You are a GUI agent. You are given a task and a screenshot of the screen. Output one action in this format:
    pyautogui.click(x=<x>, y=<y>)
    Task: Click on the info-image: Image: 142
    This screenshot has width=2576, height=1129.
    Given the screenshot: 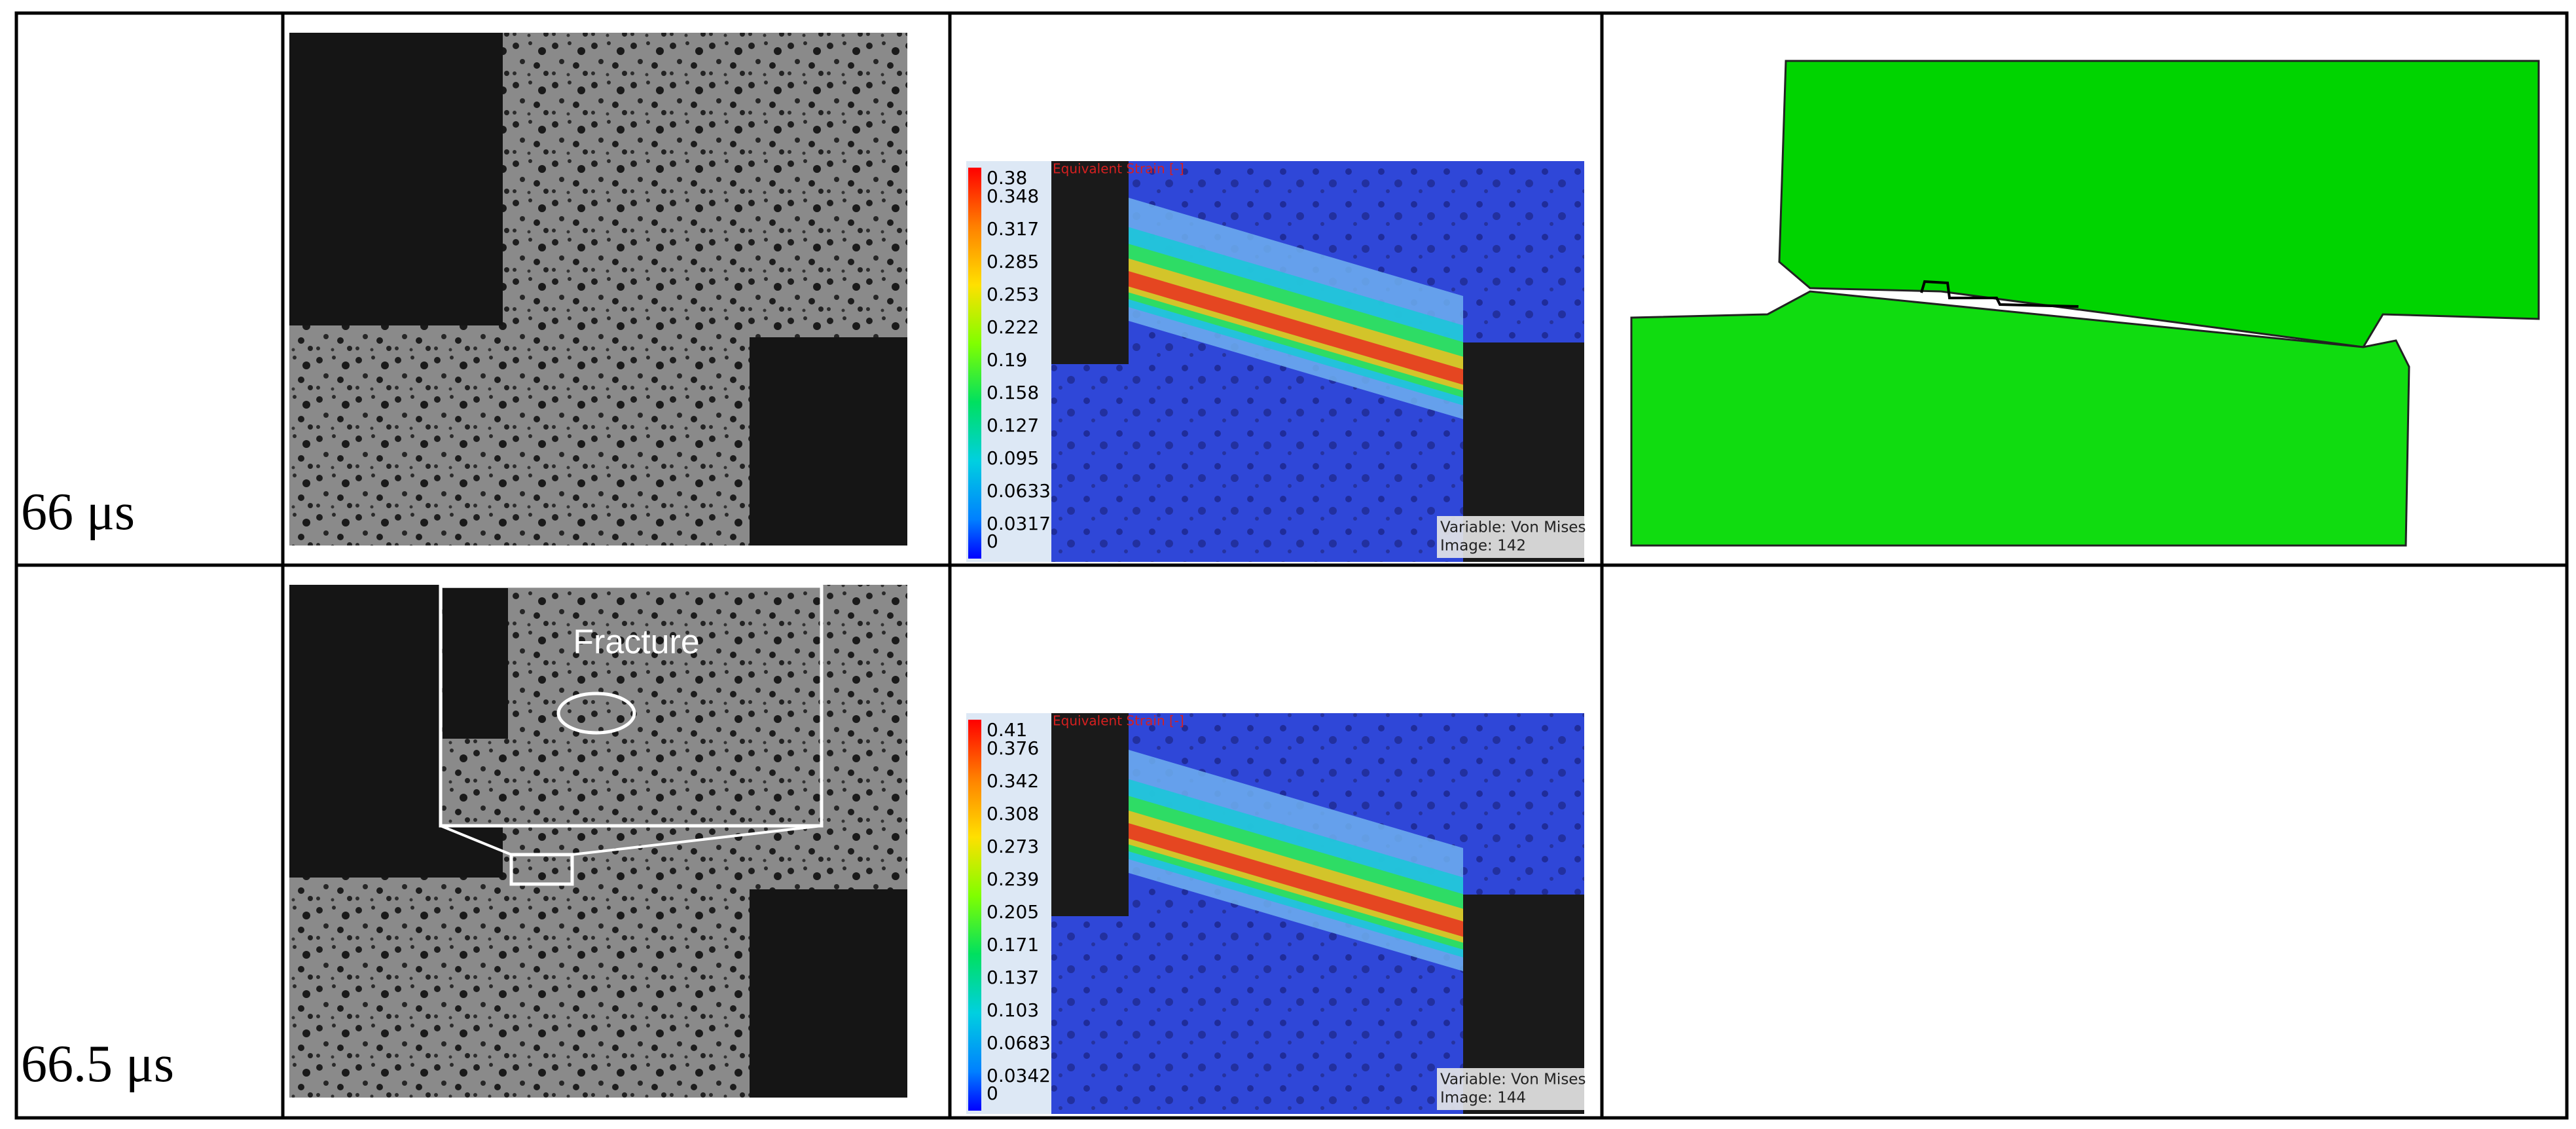 What is the action you would take?
    pyautogui.click(x=1483, y=546)
    